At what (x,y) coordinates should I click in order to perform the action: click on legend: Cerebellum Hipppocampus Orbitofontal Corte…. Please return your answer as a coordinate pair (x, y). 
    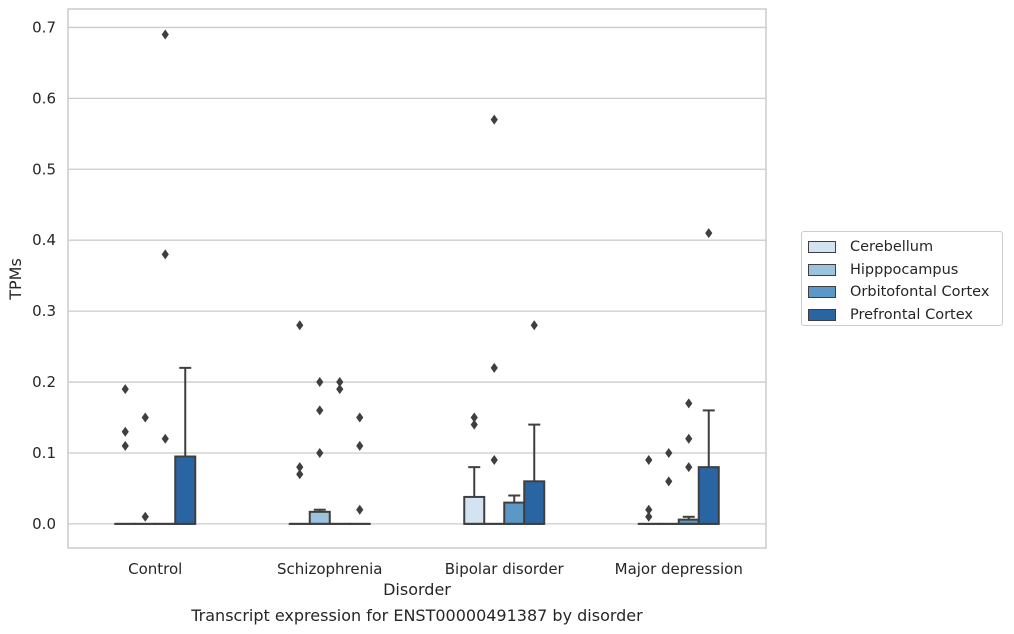
    Looking at the image, I should click on (902, 278).